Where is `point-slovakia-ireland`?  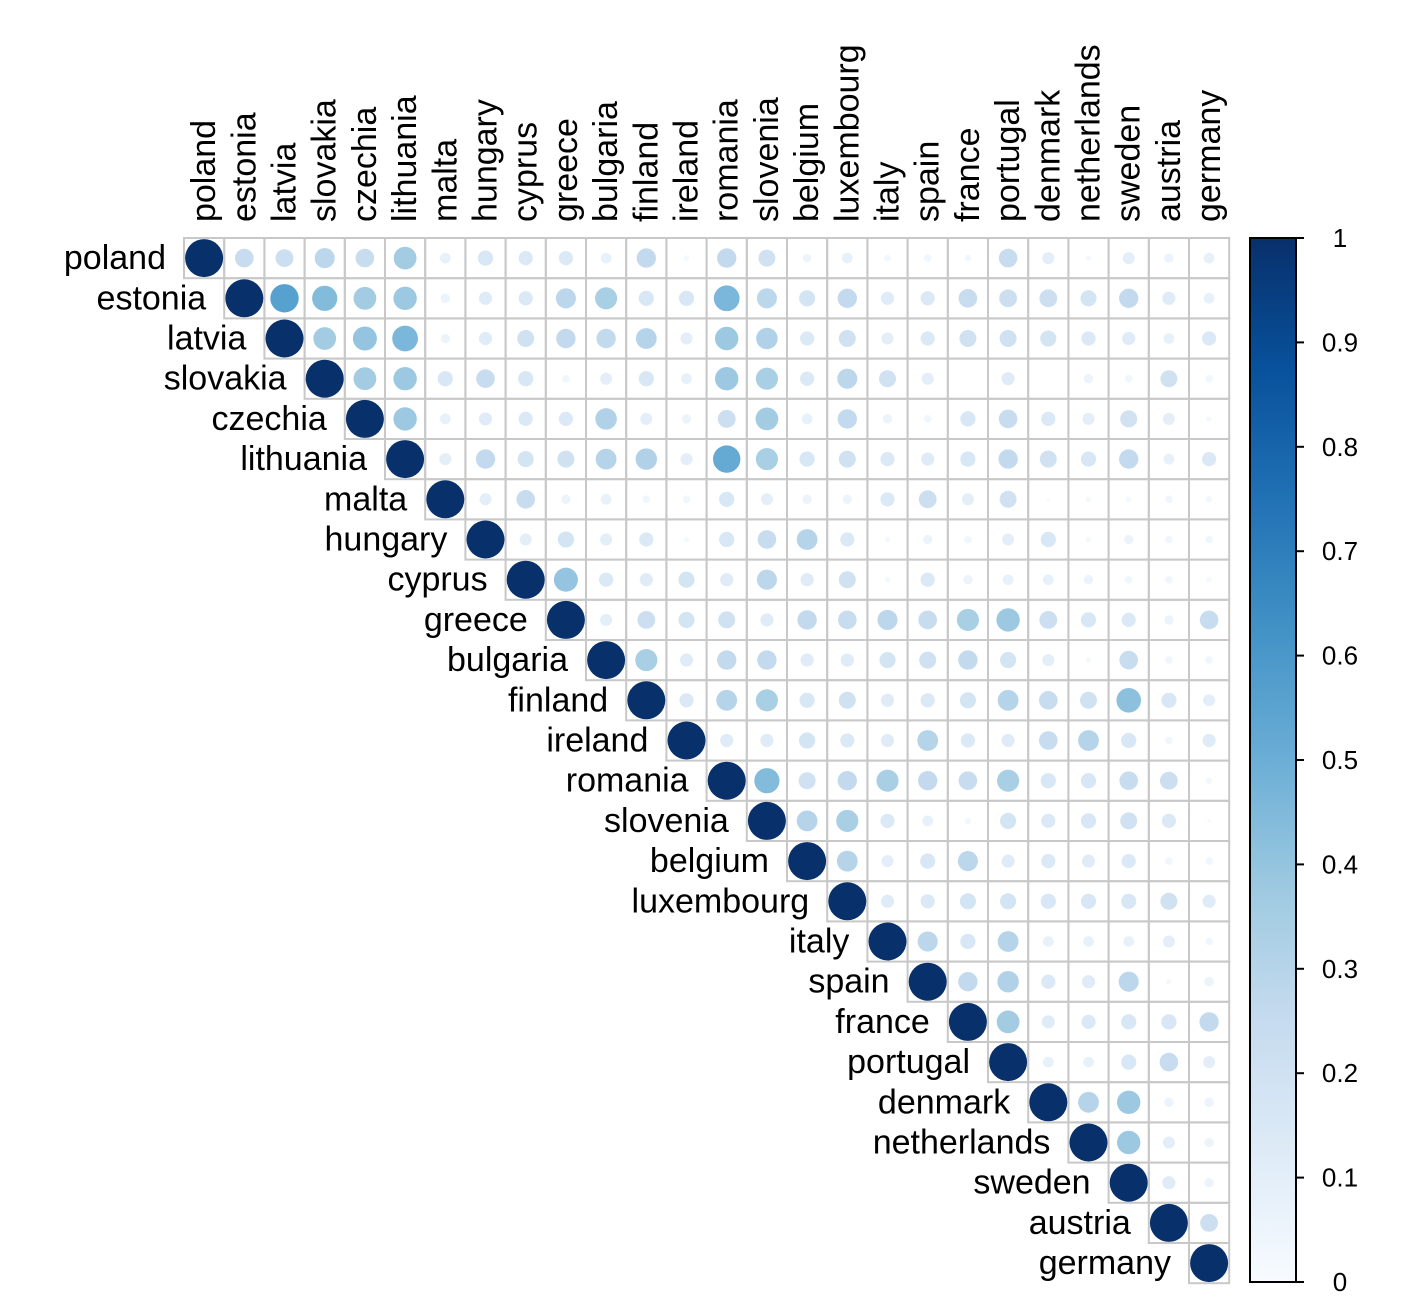
point-slovakia-ireland is located at coordinates (686, 379).